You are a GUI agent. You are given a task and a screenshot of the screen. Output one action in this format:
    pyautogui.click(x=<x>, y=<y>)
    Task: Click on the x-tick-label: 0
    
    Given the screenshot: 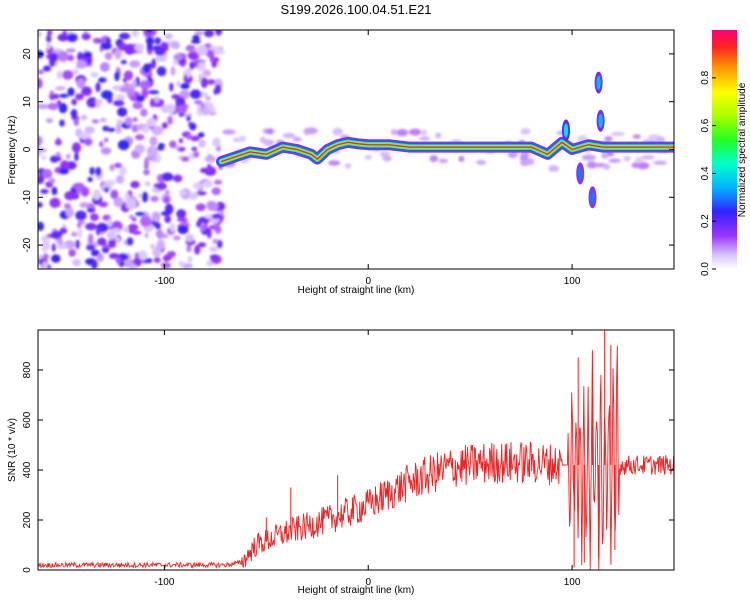 What is the action you would take?
    pyautogui.click(x=368, y=582)
    